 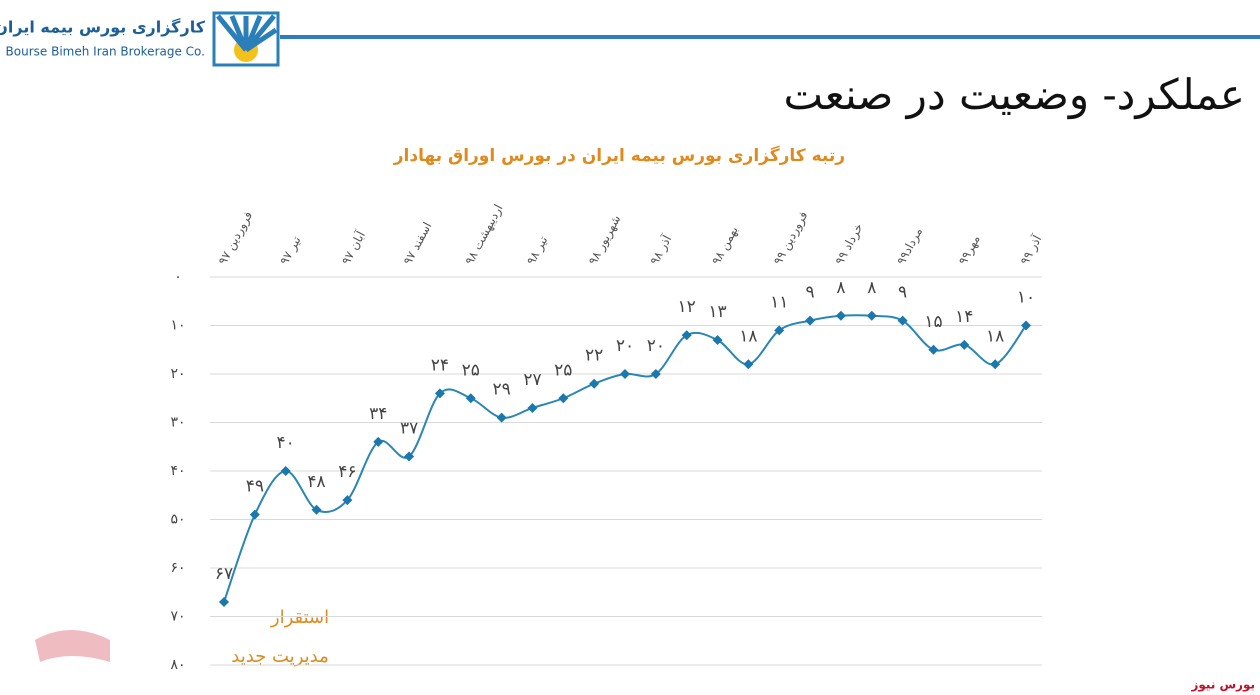 I want to click on data-label: ۴۶, so click(x=347, y=472).